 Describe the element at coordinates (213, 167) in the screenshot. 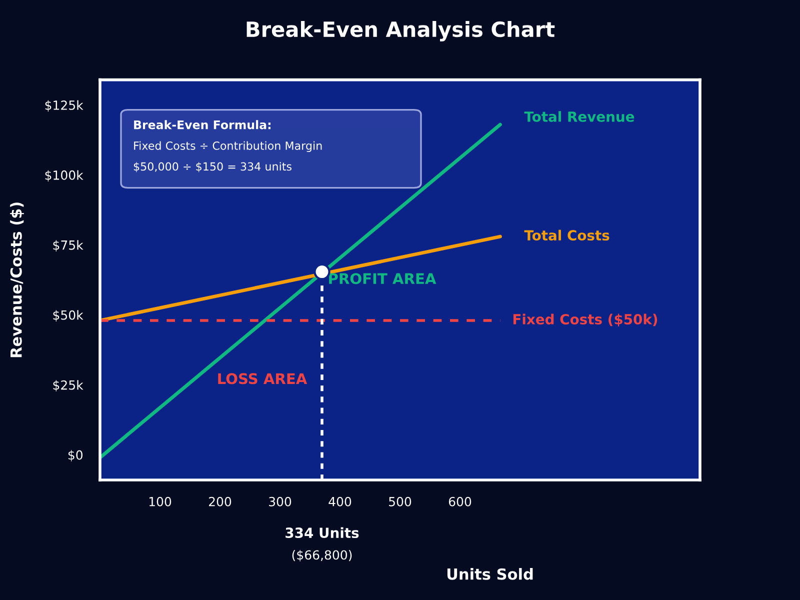

I see `annotation: $50,000 ÷ $150 = 334 units` at that location.